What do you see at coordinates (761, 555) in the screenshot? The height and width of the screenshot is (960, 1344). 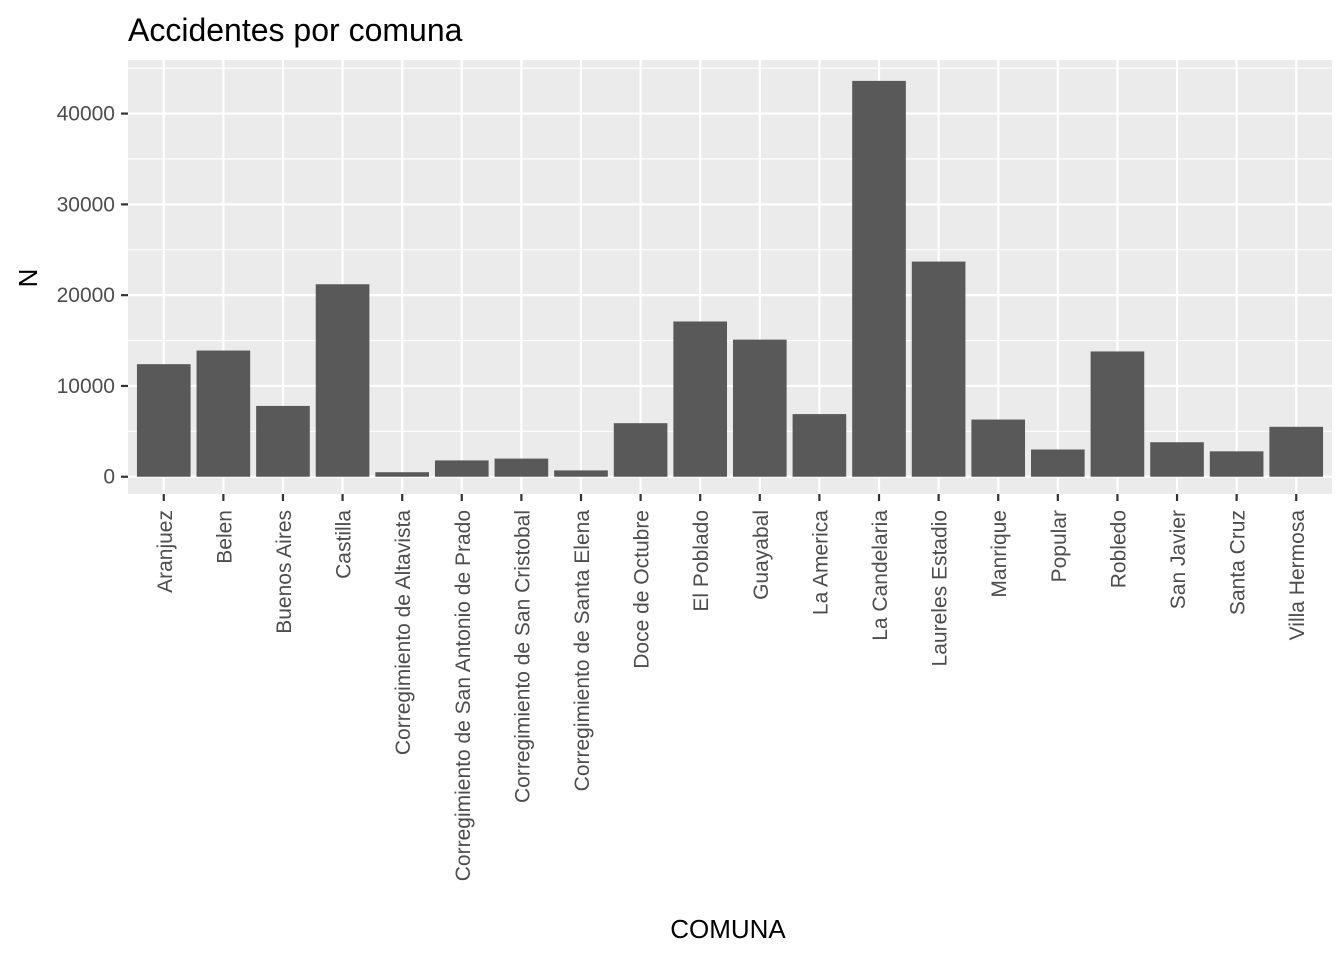 I see `x-tick-label: Guayabal` at bounding box center [761, 555].